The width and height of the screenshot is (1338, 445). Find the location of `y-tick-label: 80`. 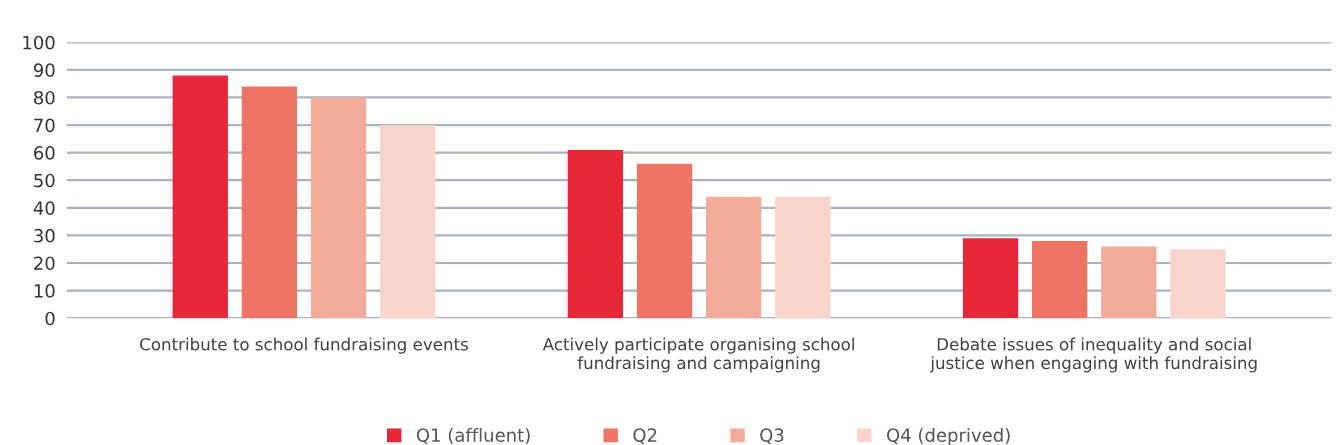

y-tick-label: 80 is located at coordinates (44, 97).